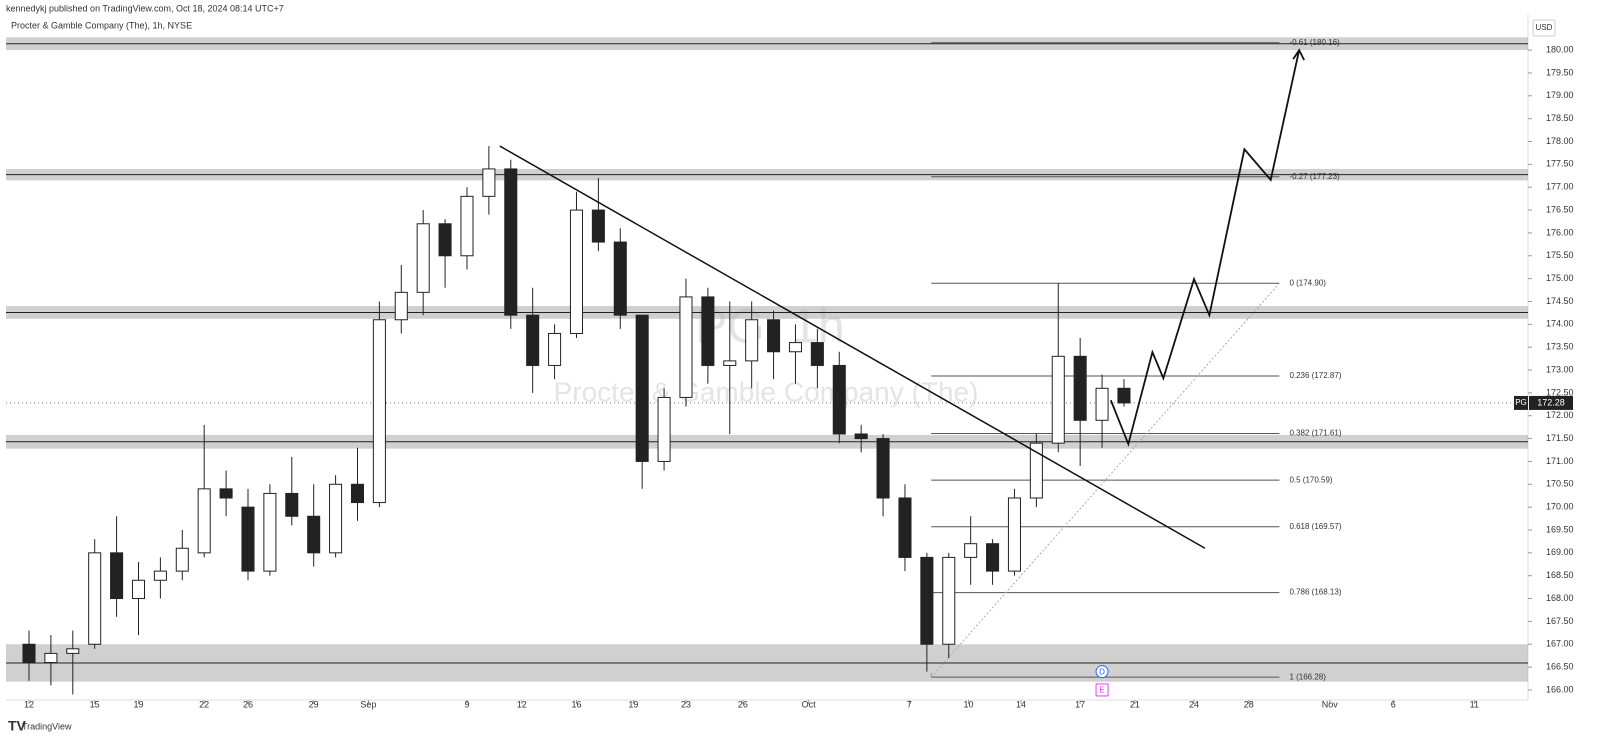 Image resolution: width=1600 pixels, height=752 pixels. I want to click on watermark-subtitle: Procter & Gamble Company (The), so click(766, 391).